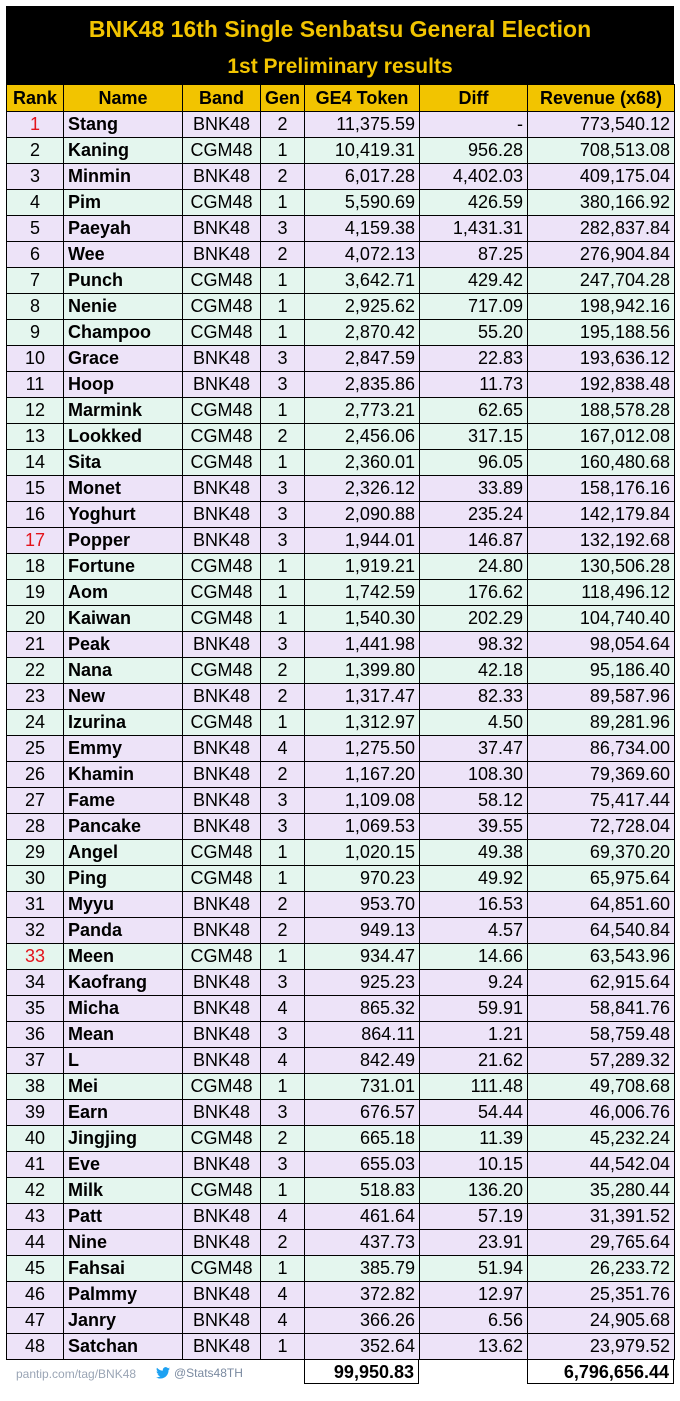  I want to click on gen-cell: 3, so click(282, 982).